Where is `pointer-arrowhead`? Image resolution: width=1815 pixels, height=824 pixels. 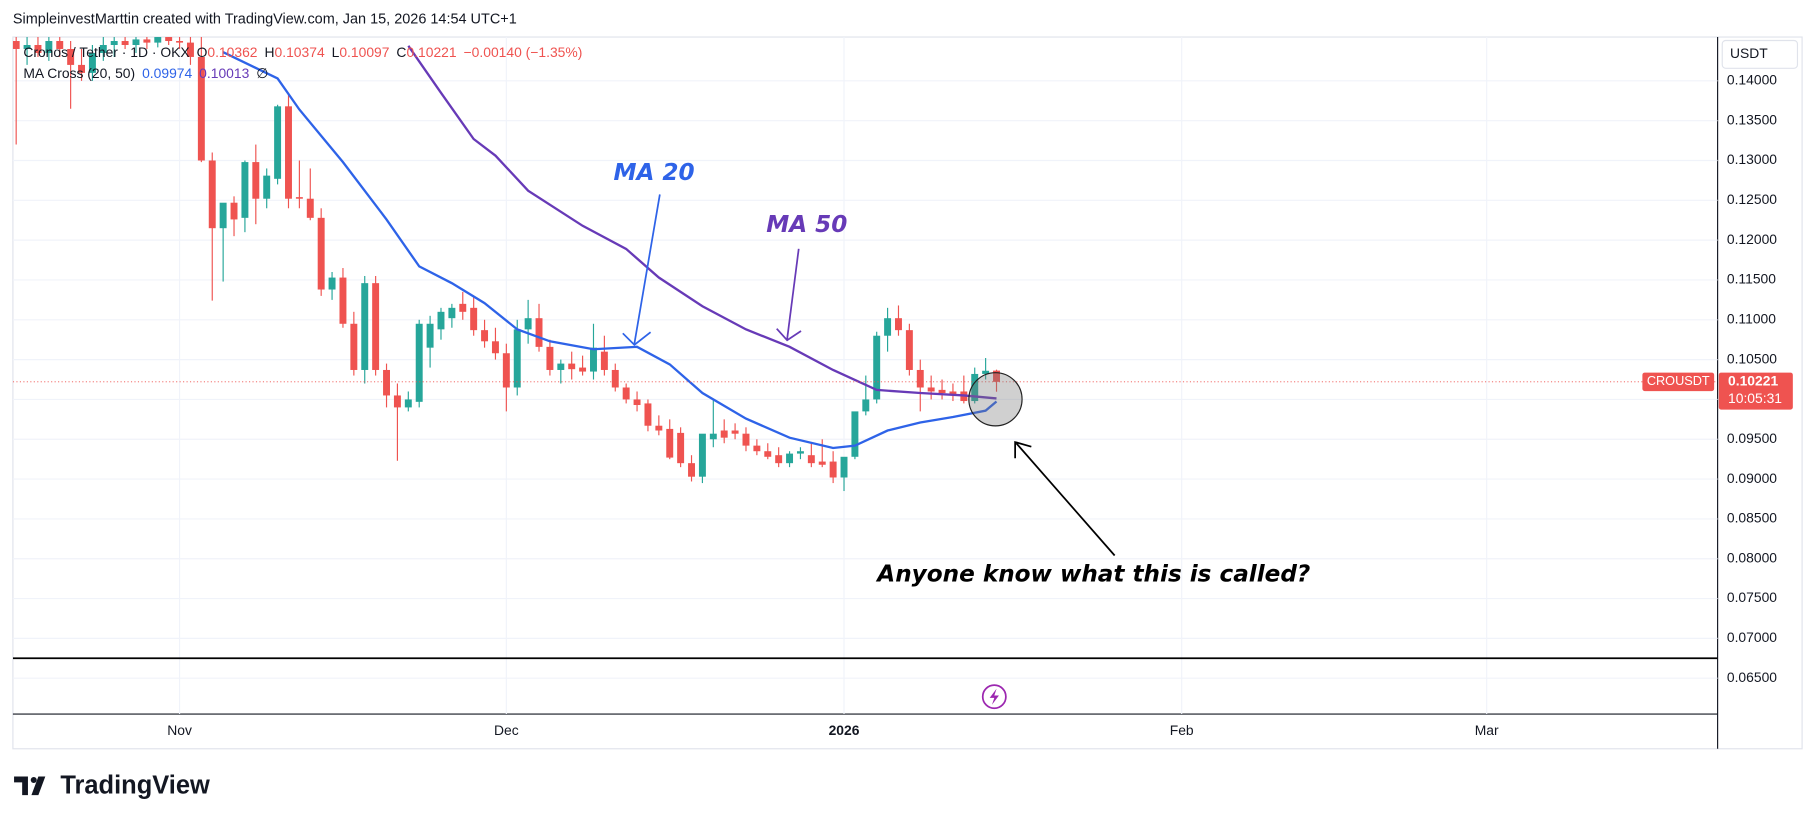
pointer-arrowhead is located at coordinates (1023, 449).